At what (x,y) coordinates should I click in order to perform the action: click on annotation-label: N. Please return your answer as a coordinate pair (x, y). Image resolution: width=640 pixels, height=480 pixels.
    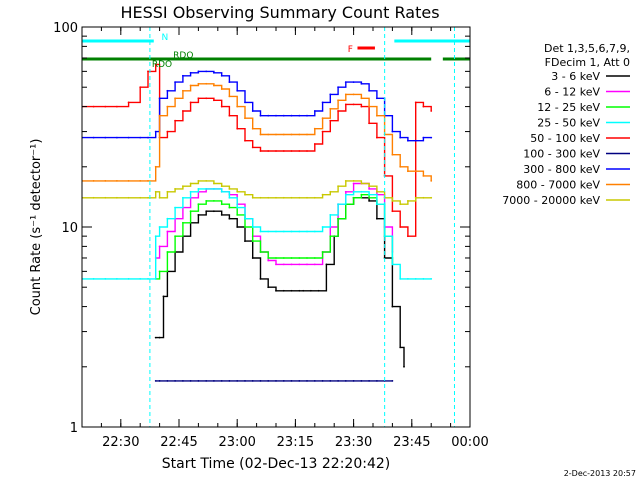
    Looking at the image, I should click on (165, 38).